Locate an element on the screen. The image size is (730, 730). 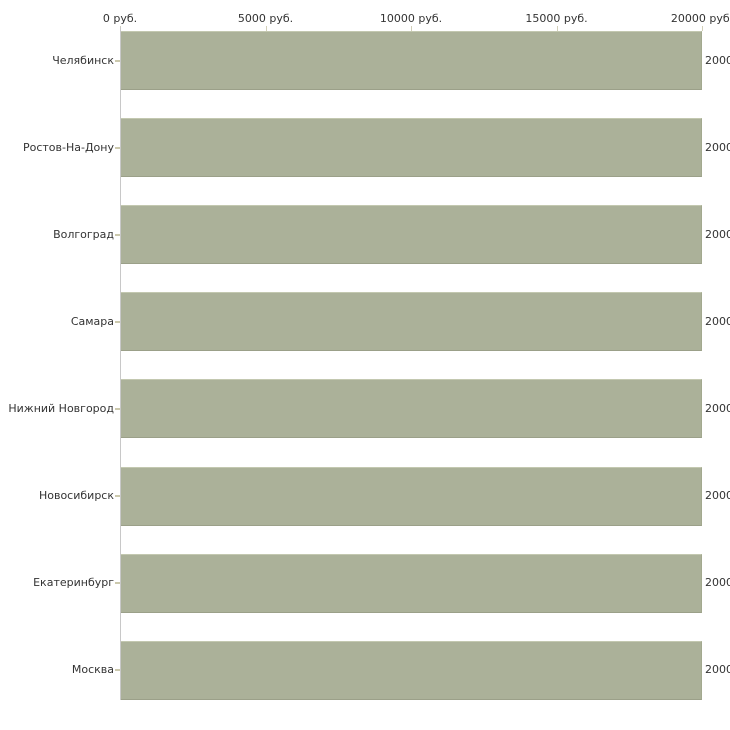
category-label: Ростов-На-Дону is located at coordinates (68, 147).